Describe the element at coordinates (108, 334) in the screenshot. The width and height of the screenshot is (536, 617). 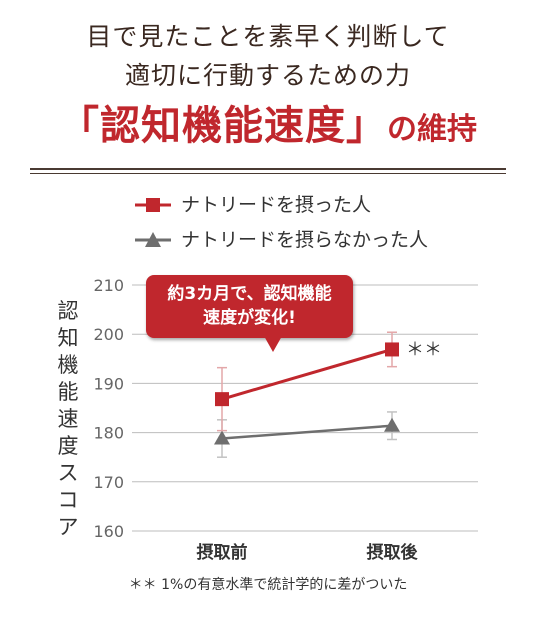
I see `y-tick-label-200: 200` at that location.